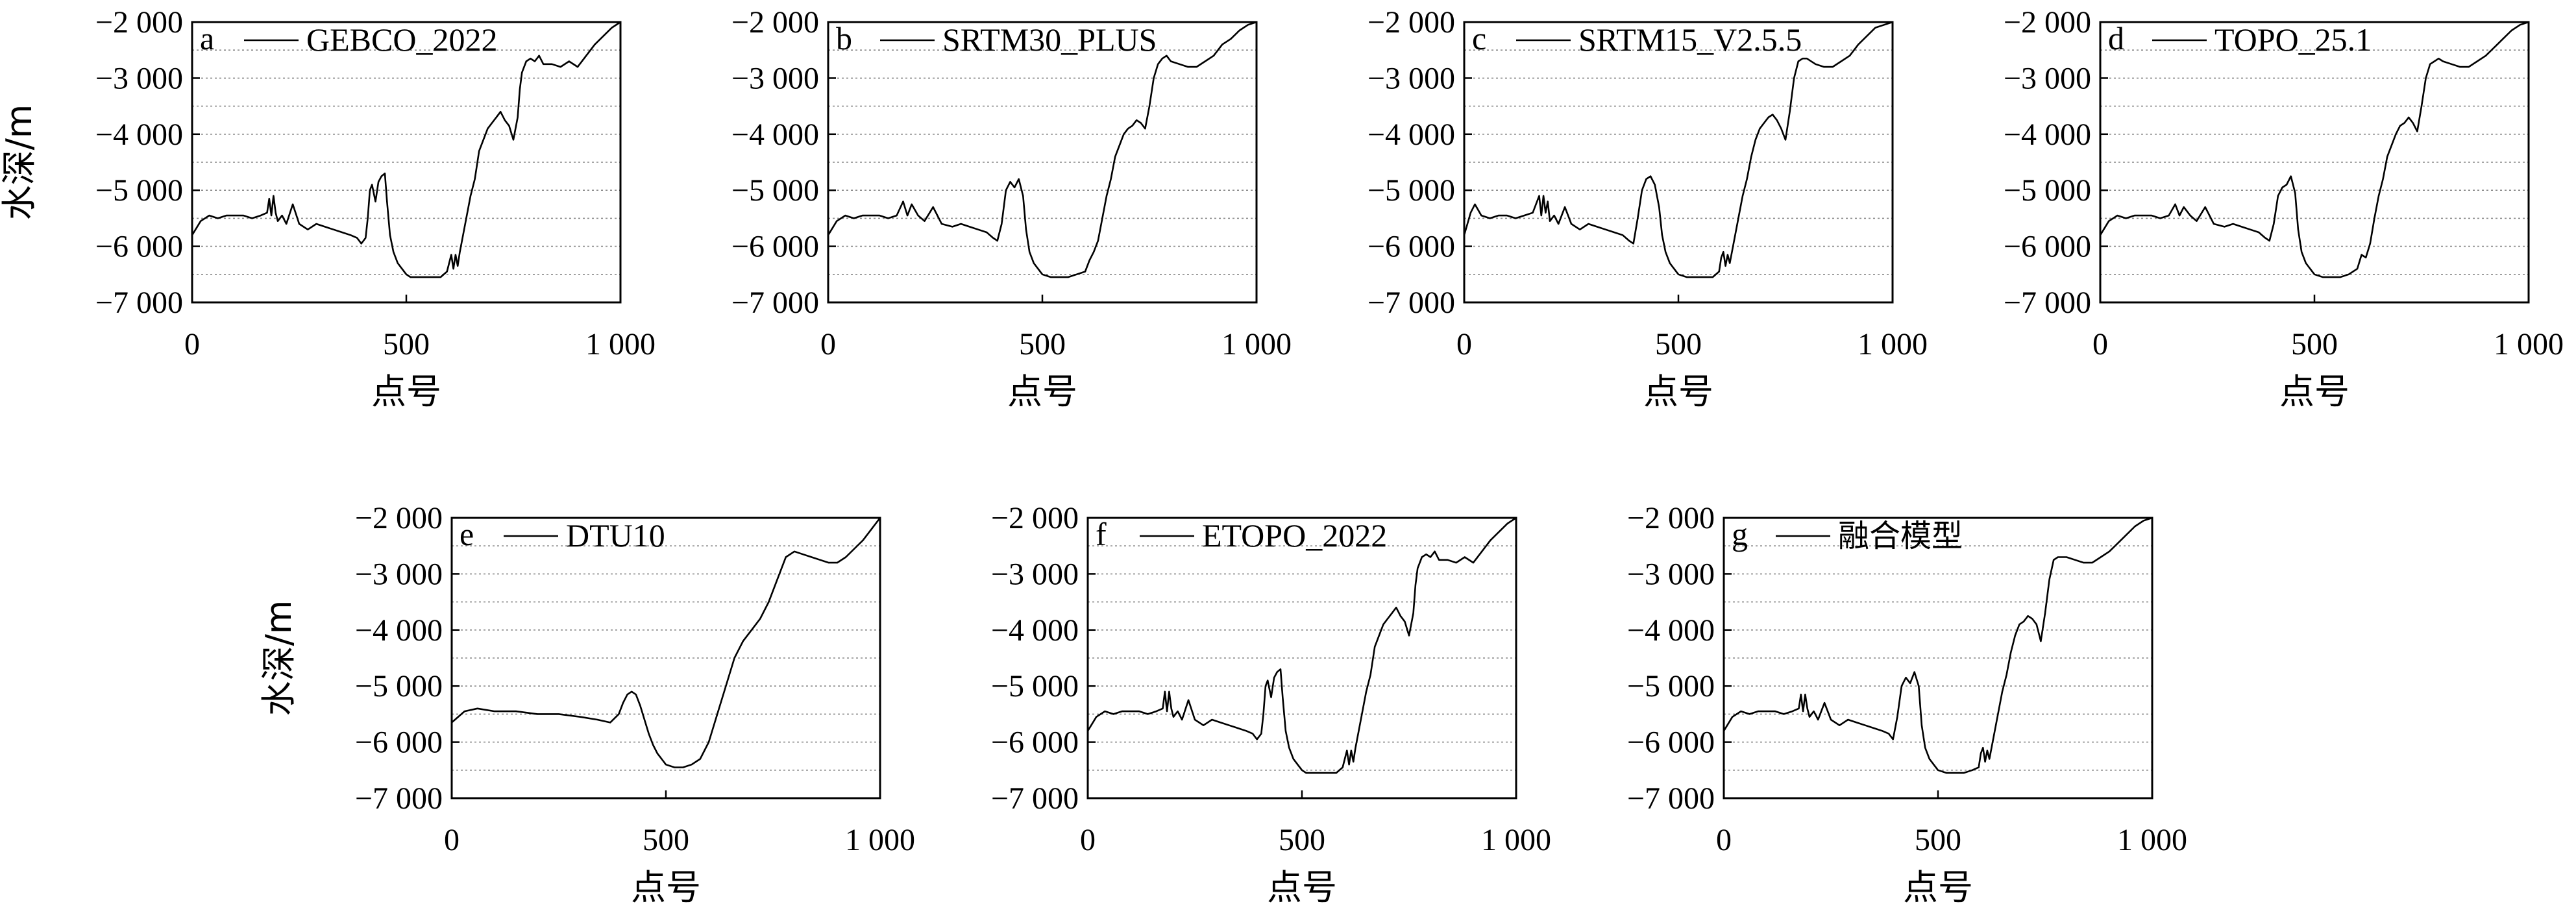 Image resolution: width=2576 pixels, height=915 pixels. I want to click on panel-letter: b, so click(844, 38).